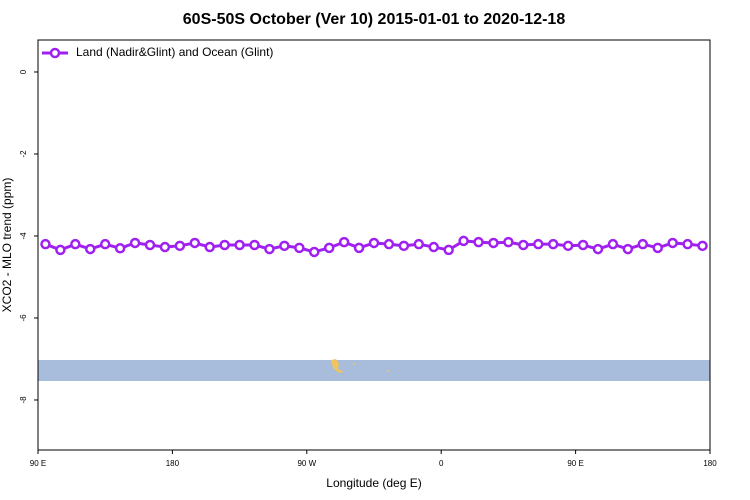 This screenshot has width=750, height=500. What do you see at coordinates (306, 463) in the screenshot?
I see `x-tick-label: 90 W` at bounding box center [306, 463].